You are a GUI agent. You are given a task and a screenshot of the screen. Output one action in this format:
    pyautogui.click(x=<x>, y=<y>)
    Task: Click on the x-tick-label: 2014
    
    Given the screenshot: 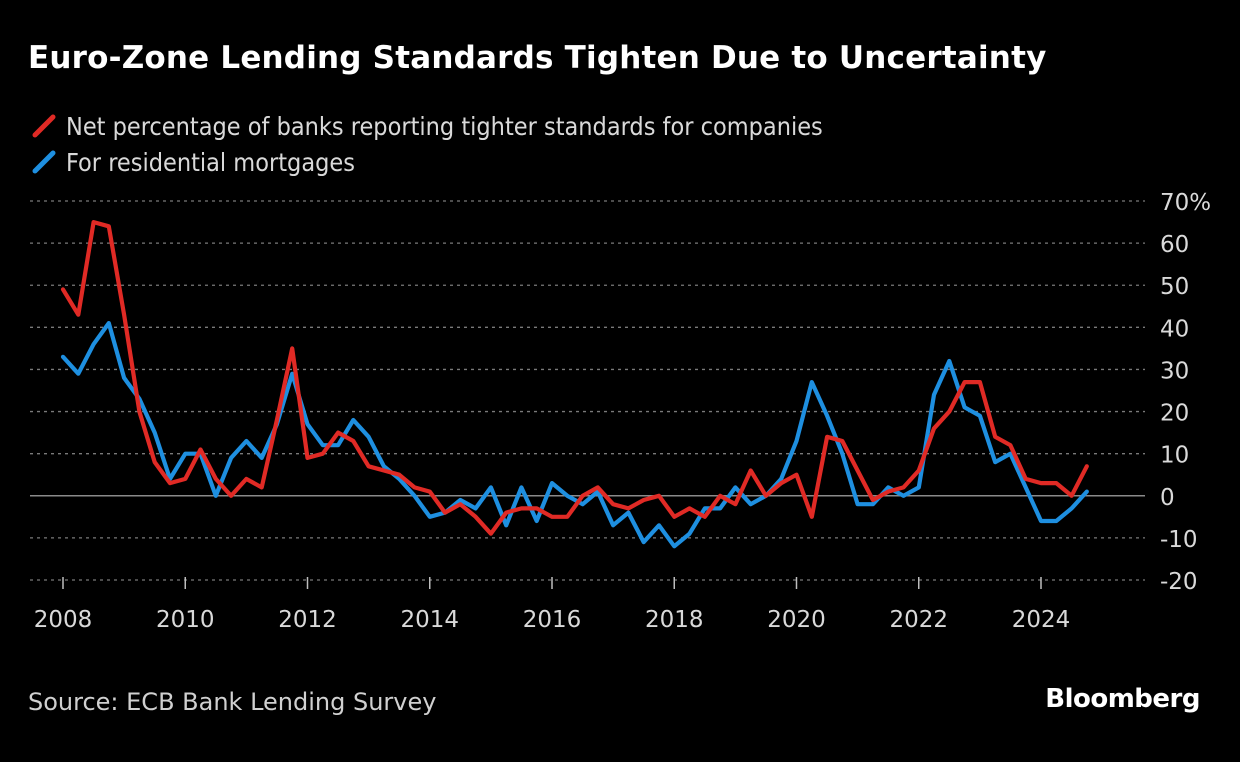 What is the action you would take?
    pyautogui.click(x=429, y=620)
    